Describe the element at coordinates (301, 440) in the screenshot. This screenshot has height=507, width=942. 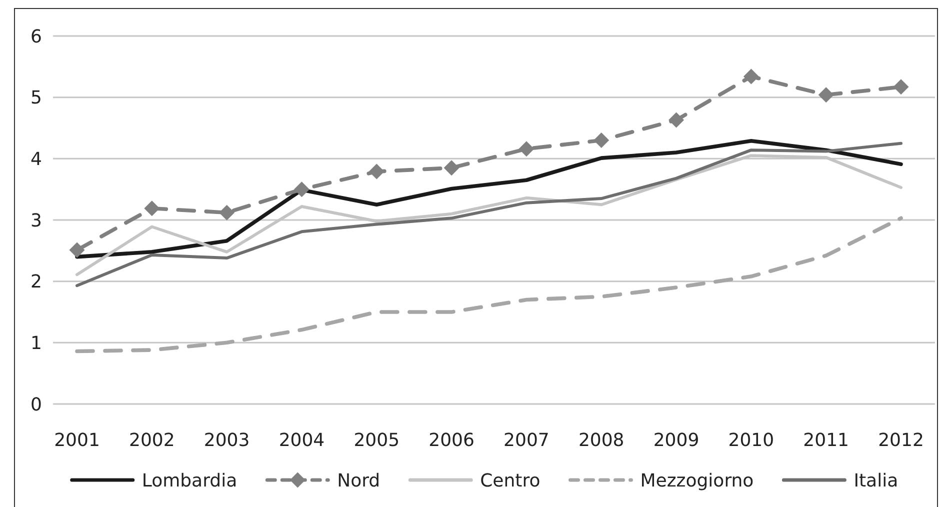
I see `x-tick-label: 2004` at that location.